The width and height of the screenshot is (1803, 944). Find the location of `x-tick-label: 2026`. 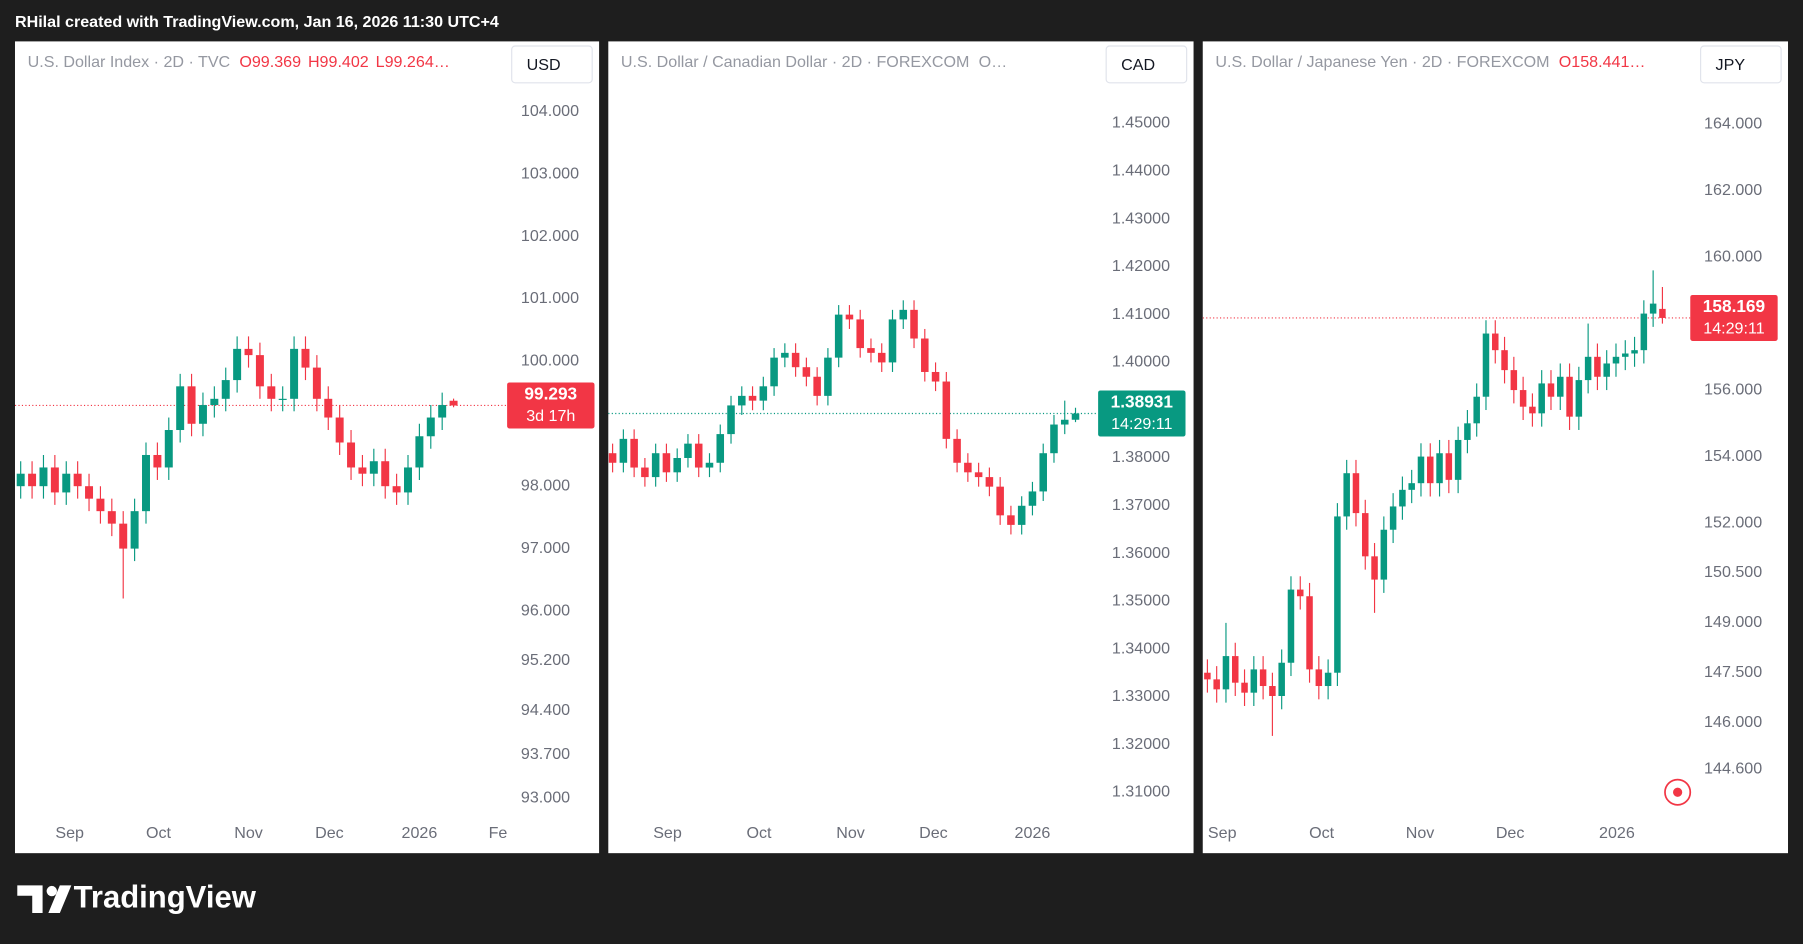

x-tick-label: 2026 is located at coordinates (1617, 833).